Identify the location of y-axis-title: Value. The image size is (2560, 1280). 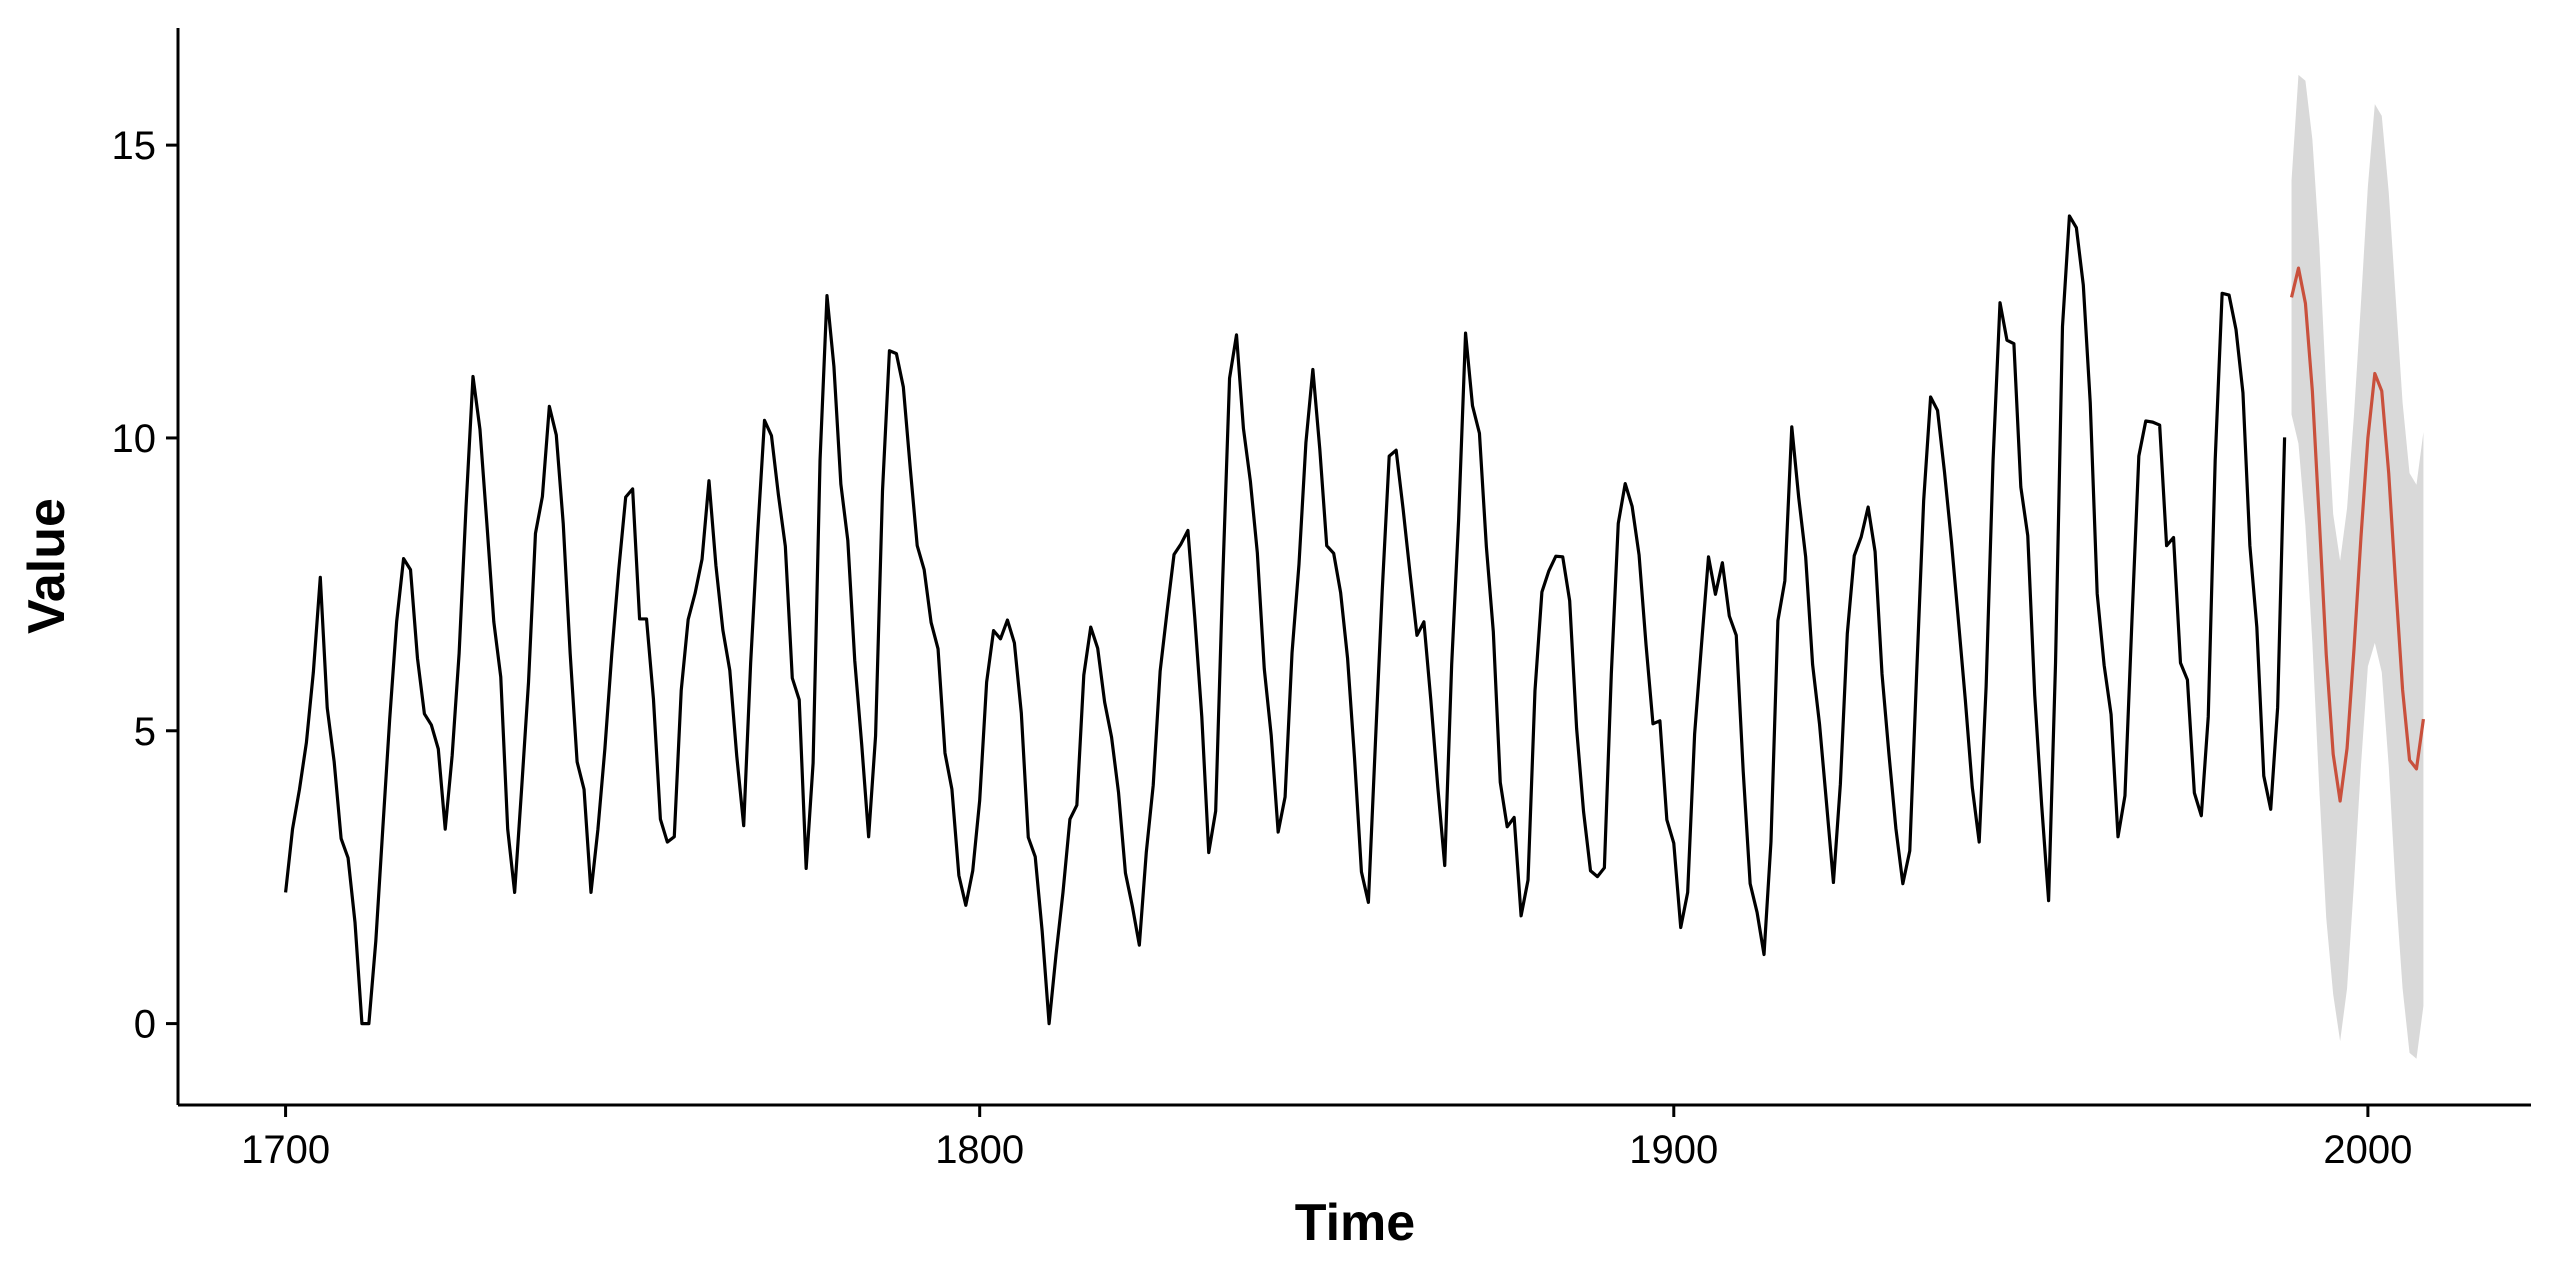
(47, 566).